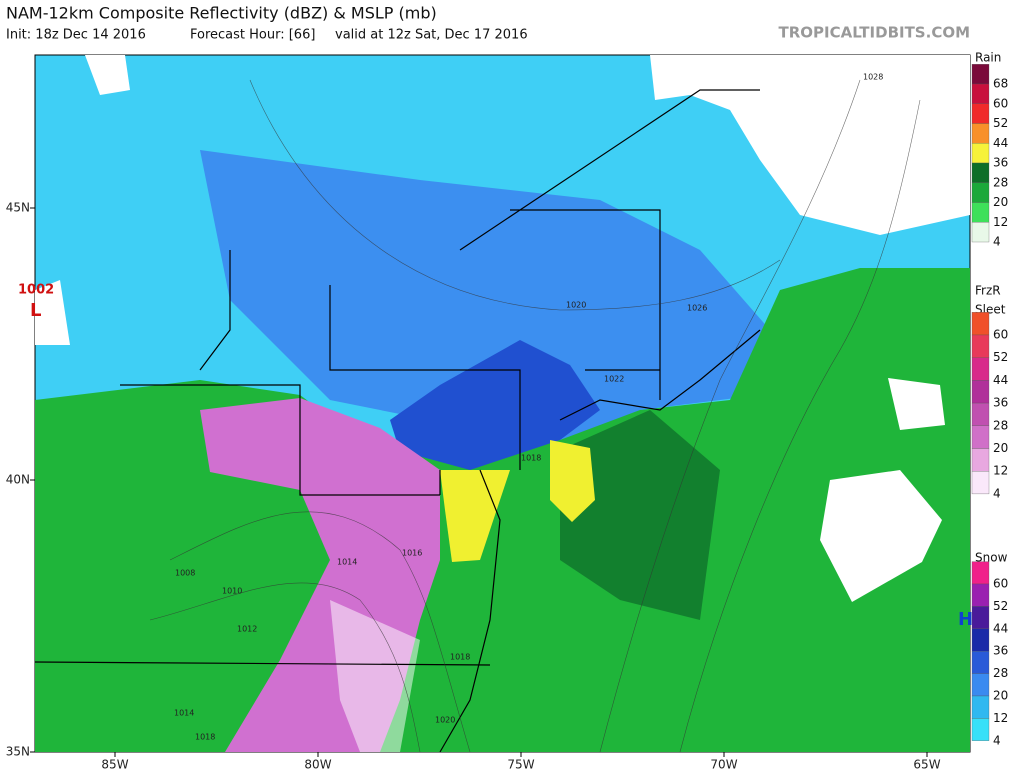 The image size is (1024, 776). Describe the element at coordinates (1000, 84) in the screenshot. I see `legend-level: 68` at that location.